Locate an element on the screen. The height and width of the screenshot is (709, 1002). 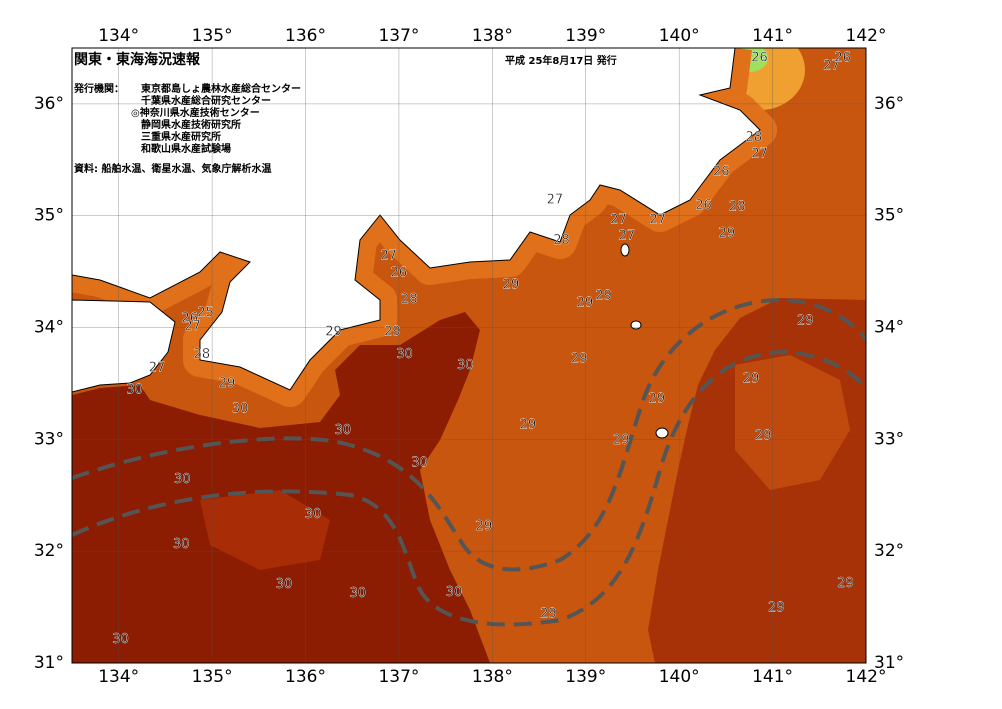
issuer: 静岡県水産技術研究所 is located at coordinates (191, 124).